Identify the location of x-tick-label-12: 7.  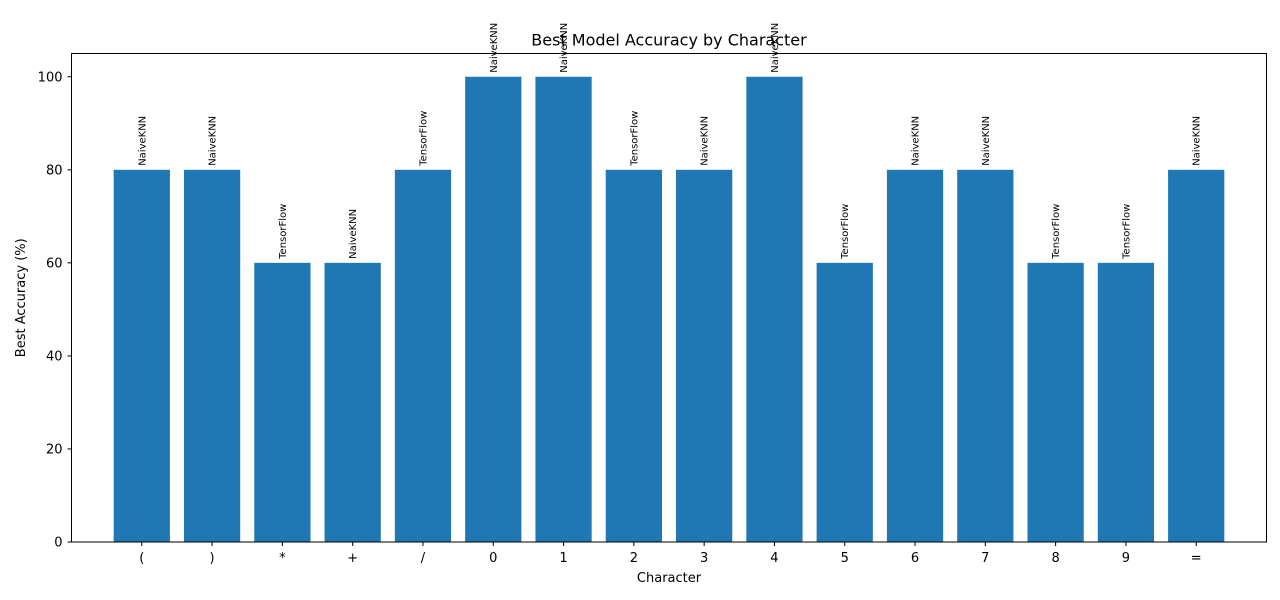
(985, 558).